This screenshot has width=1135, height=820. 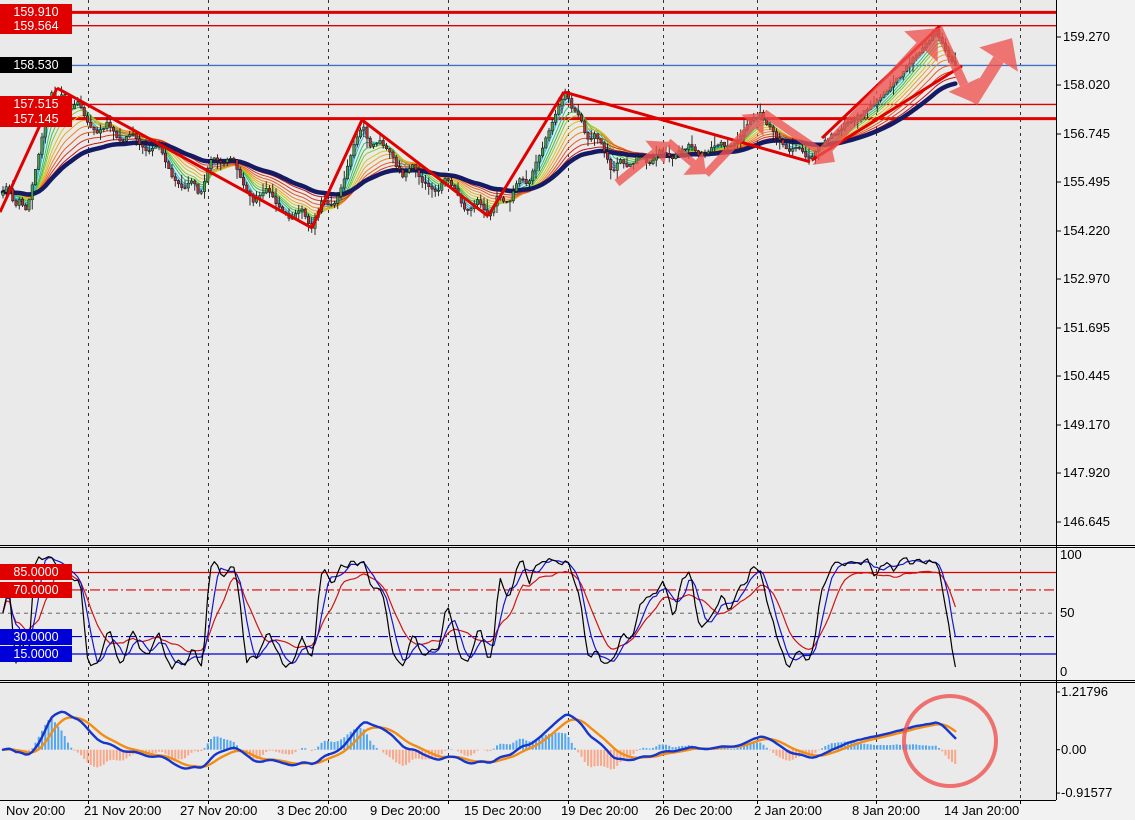 I want to click on highlight-circle, so click(x=950, y=741).